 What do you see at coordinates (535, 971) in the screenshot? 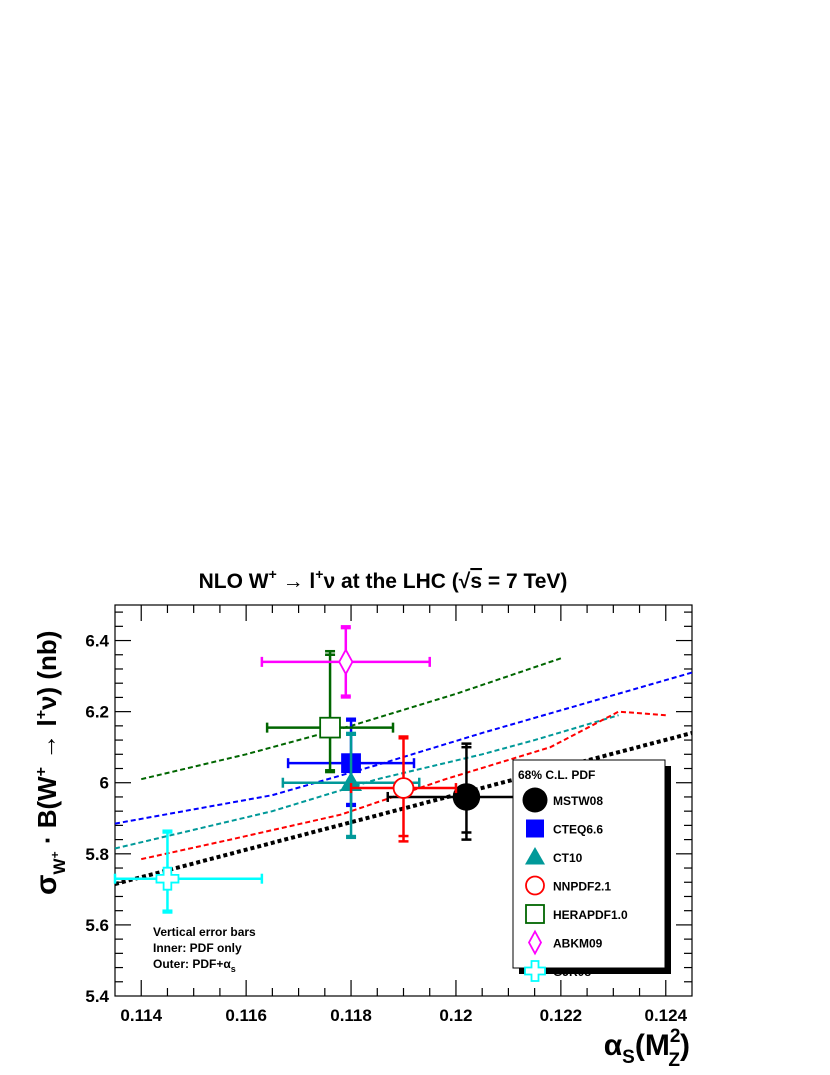
I see `legend-marker-gjr08` at bounding box center [535, 971].